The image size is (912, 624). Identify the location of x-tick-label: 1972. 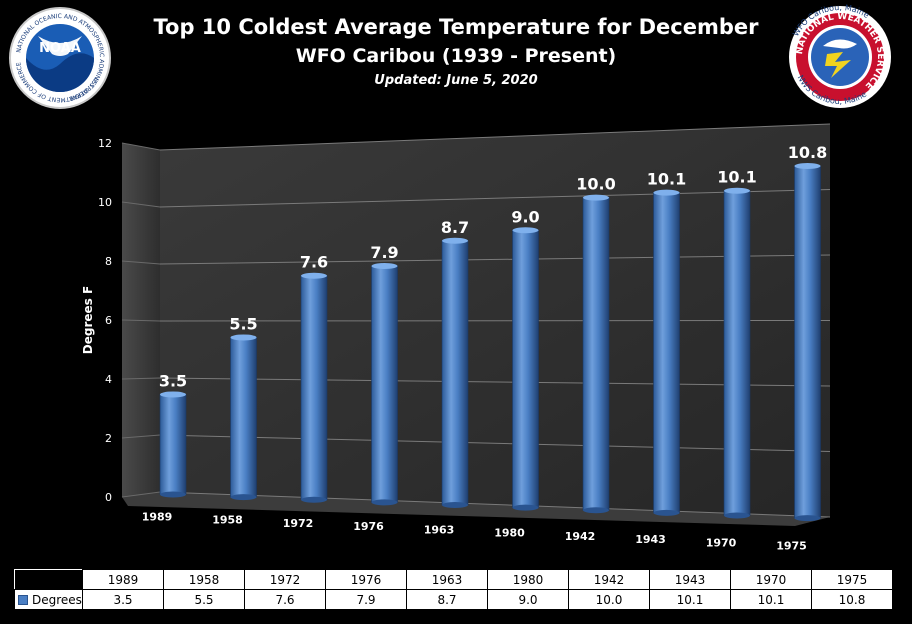
(298, 523).